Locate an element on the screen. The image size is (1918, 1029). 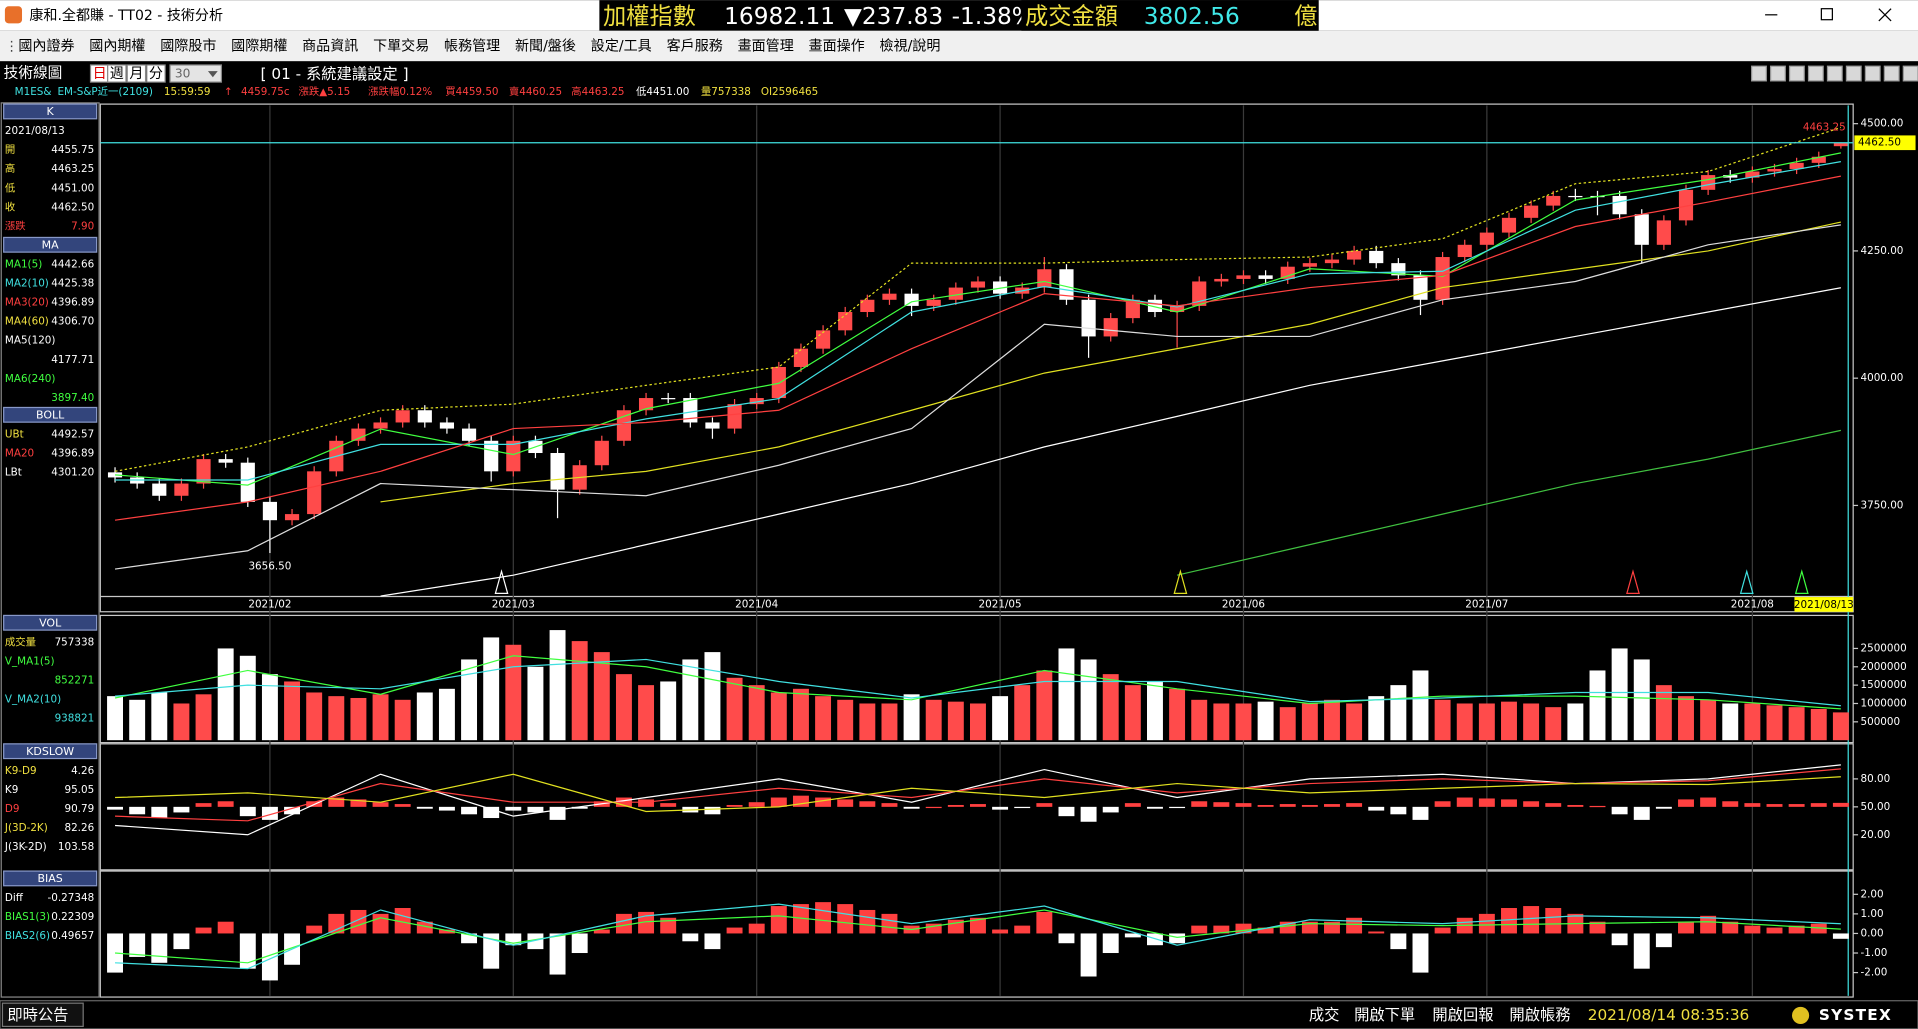
menu-item: 檢視/說明 is located at coordinates (909, 46).